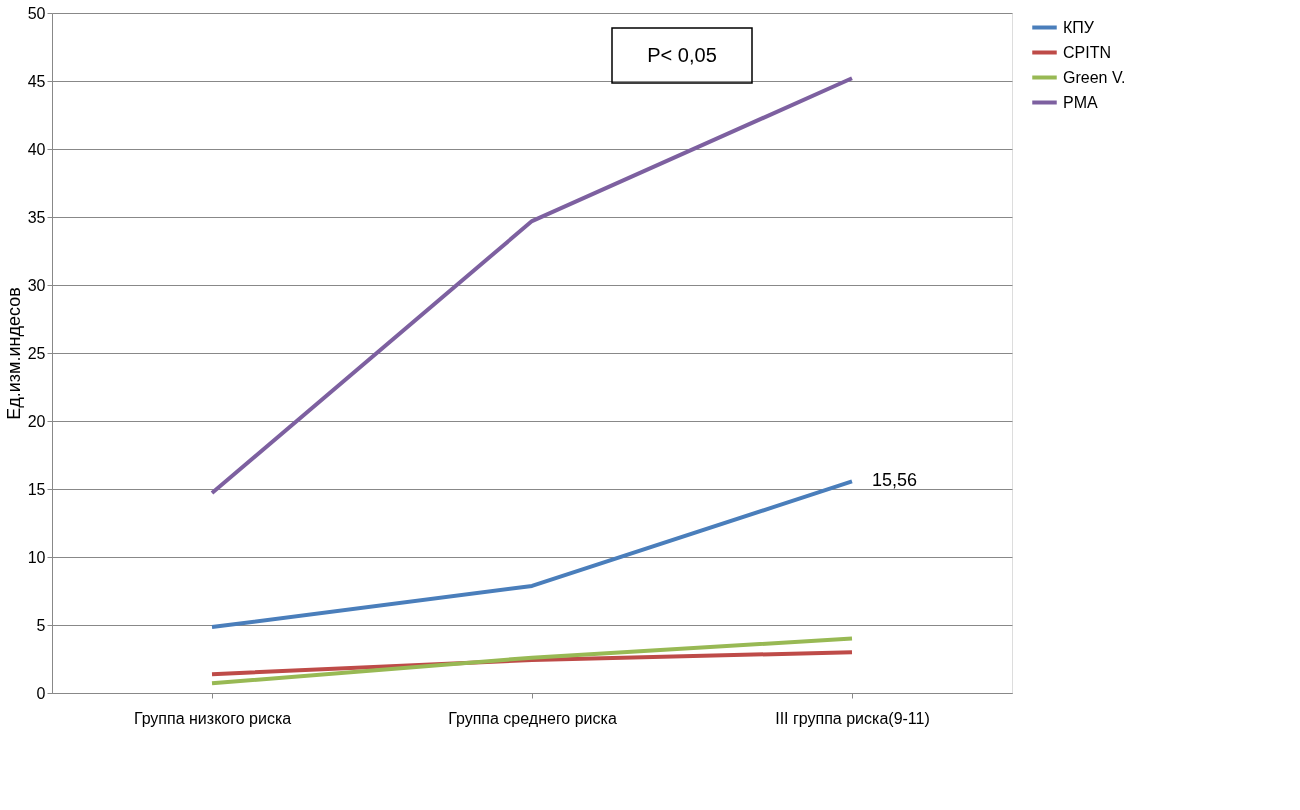  Describe the element at coordinates (36, 285) in the screenshot. I see `y-tick-label: 30` at that location.